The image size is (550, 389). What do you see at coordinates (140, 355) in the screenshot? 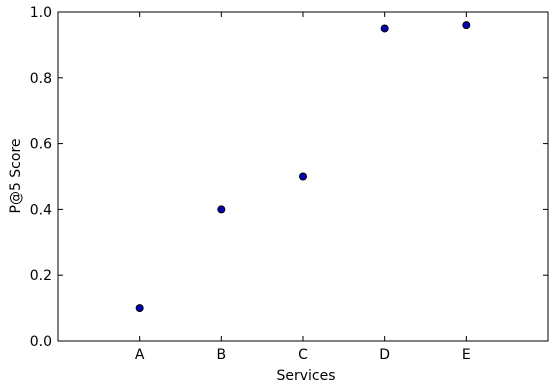
I see `x-tick-label: A` at bounding box center [140, 355].